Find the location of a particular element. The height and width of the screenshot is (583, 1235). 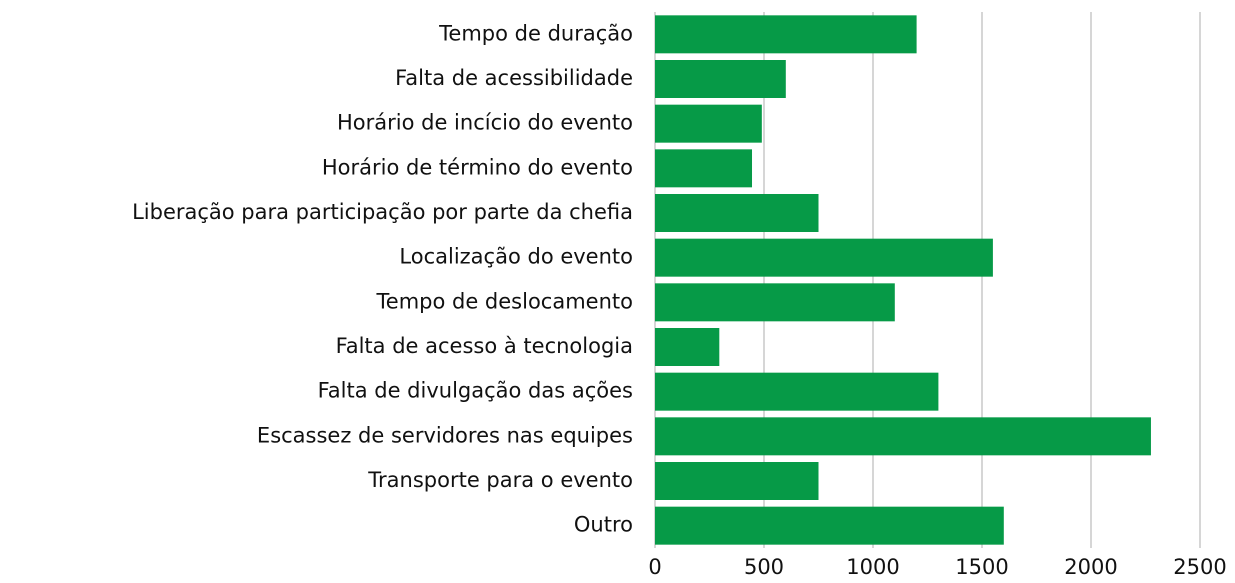

x-tick-label: 1000 is located at coordinates (872, 567).